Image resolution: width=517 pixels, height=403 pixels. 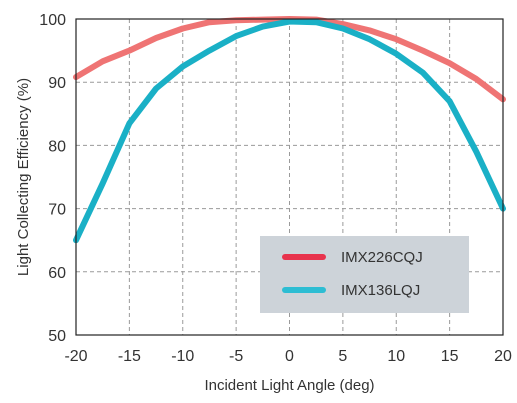 I want to click on y-axis-title: Light Collecting Efficiency (%), so click(x=23, y=177).